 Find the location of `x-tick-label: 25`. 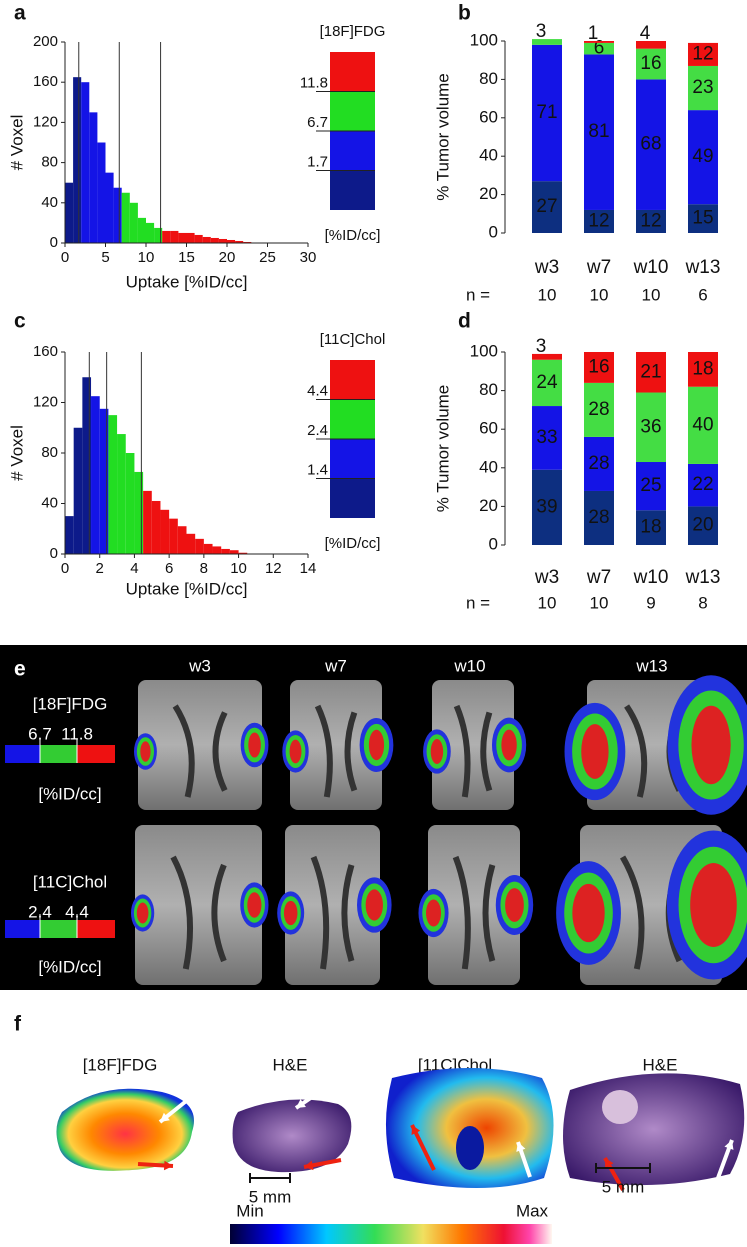

x-tick-label: 25 is located at coordinates (267, 257).